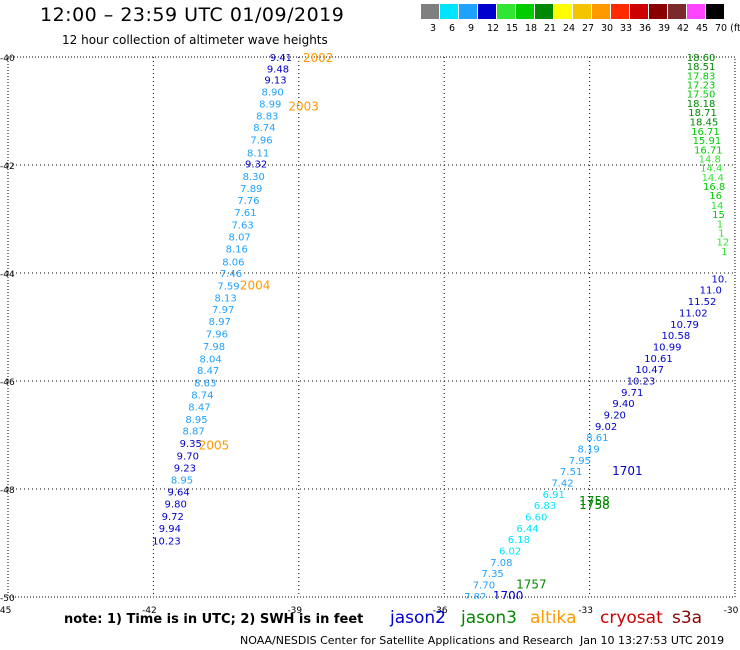  Describe the element at coordinates (275, 81) in the screenshot. I see `swh-value-label: 9.13` at that location.